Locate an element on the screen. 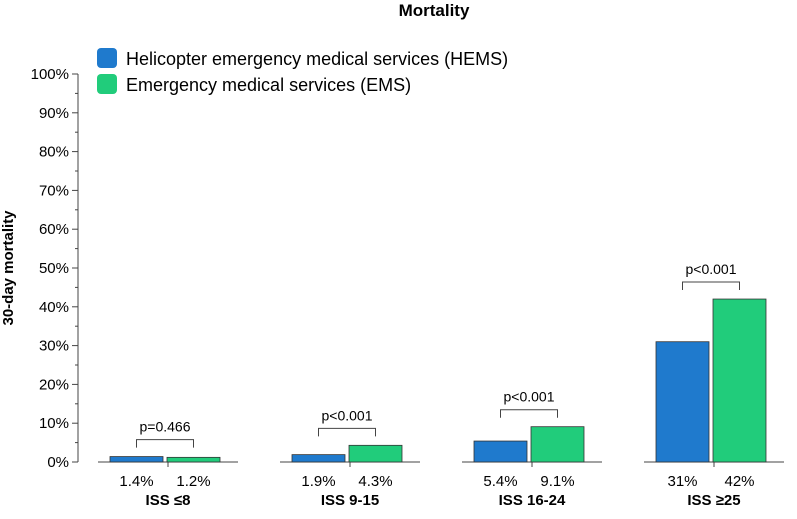 Image resolution: width=797 pixels, height=519 pixels. y-tick-label: 40% is located at coordinates (54, 307).